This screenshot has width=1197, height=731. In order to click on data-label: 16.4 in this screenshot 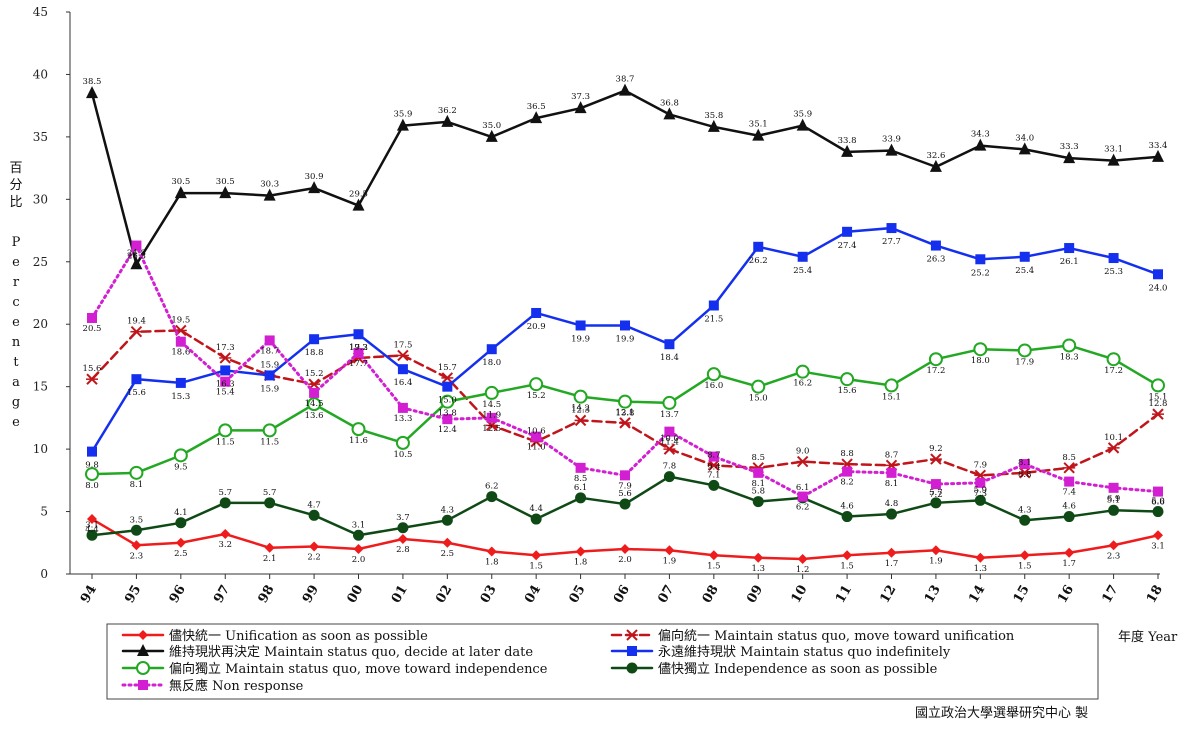, I will do `click(402, 383)`.